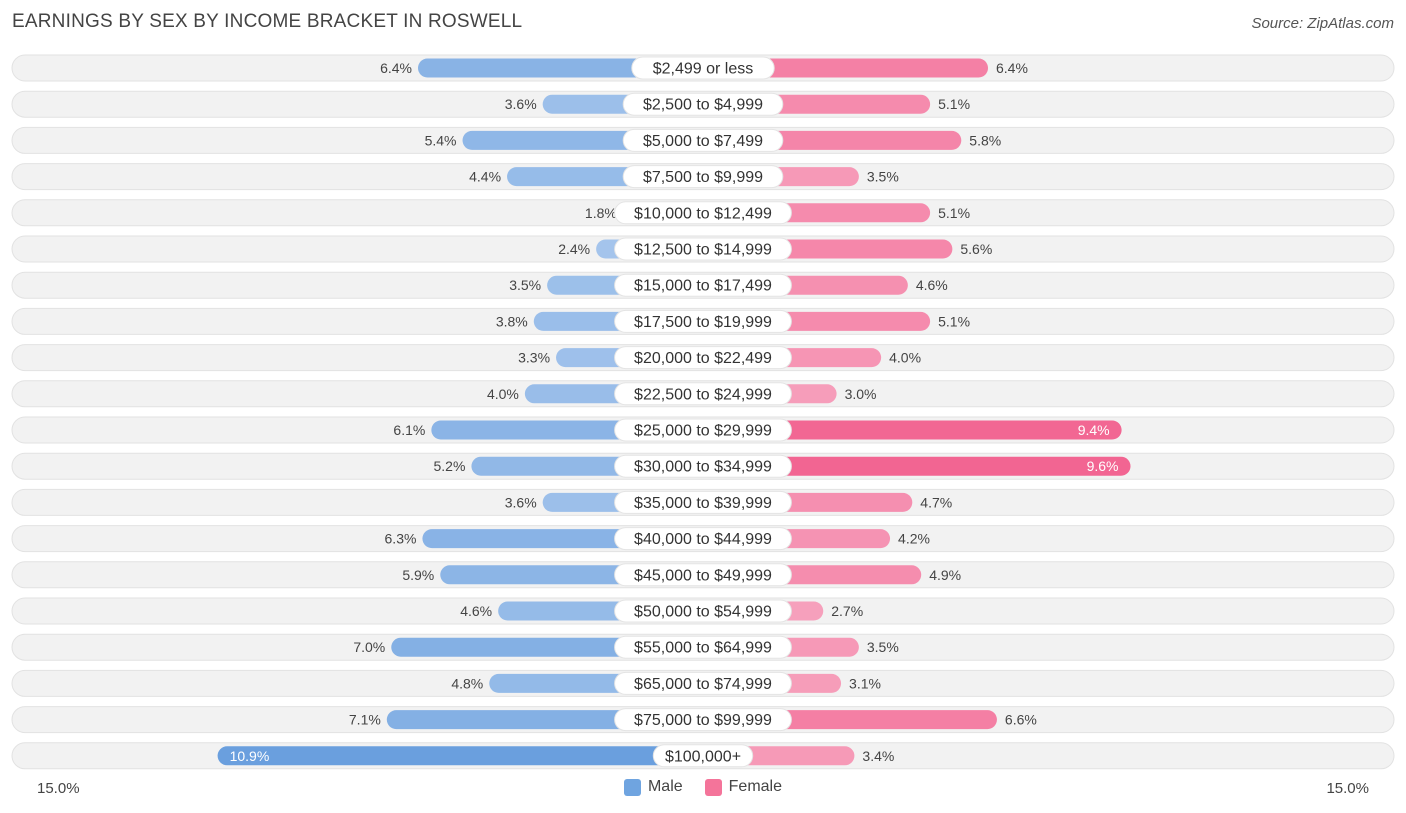 Image resolution: width=1406 pixels, height=813 pixels. I want to click on category-label: $75,000 to $99,999, so click(703, 720).